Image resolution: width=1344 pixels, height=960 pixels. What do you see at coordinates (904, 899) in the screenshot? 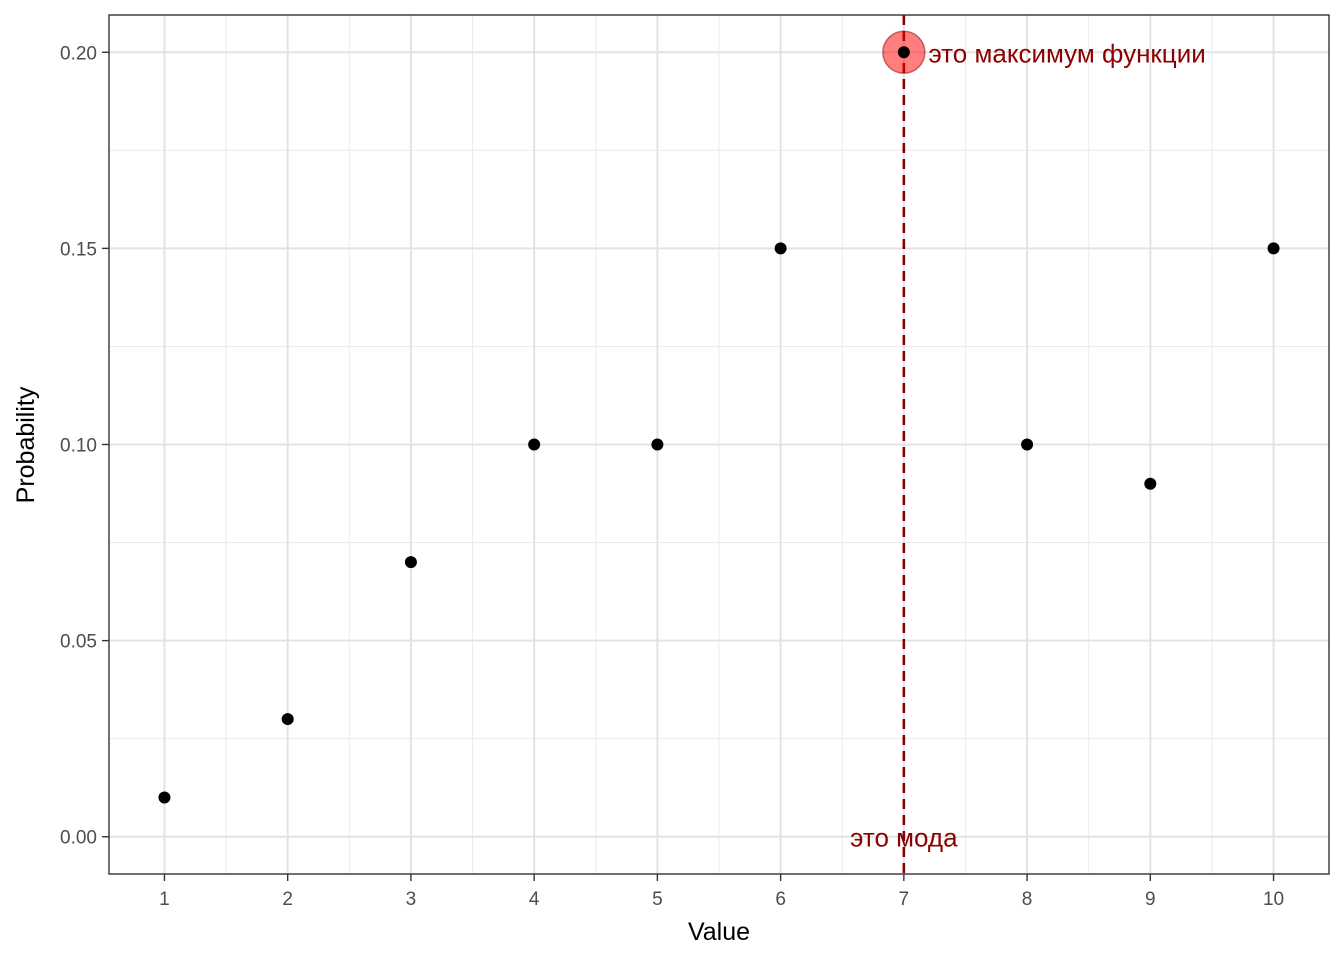
I see `x-tick-label: 7` at bounding box center [904, 899].